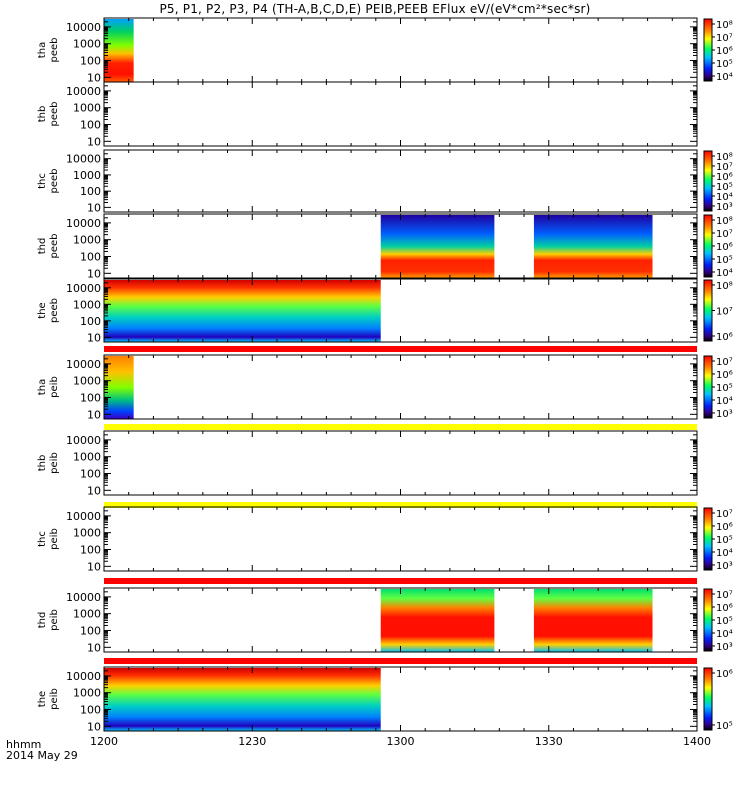 Image resolution: width=750 pixels, height=800 pixels. What do you see at coordinates (252, 741) in the screenshot?
I see `x-tick-label: 1230` at bounding box center [252, 741].